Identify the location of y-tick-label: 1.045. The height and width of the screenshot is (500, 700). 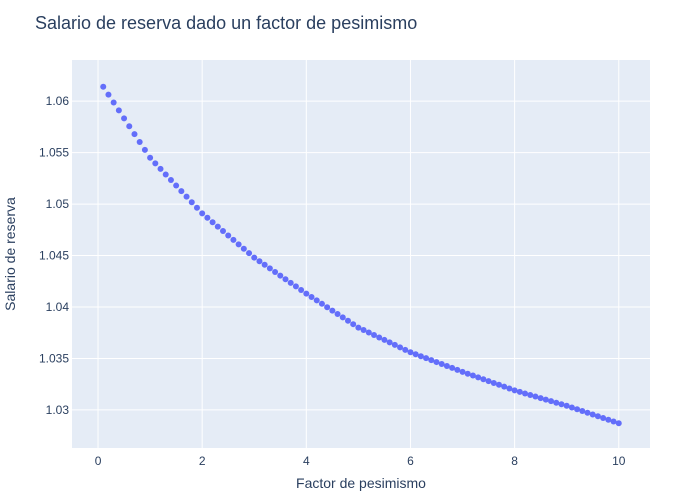
(54, 256).